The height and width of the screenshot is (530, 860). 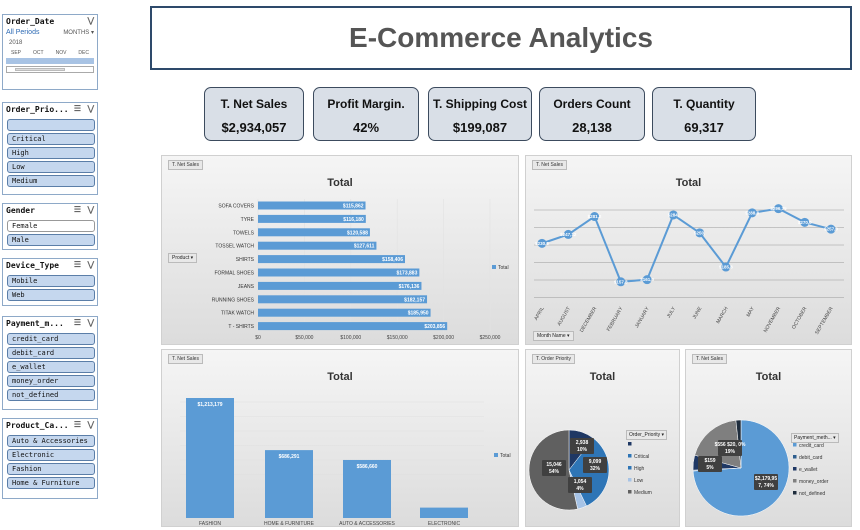 I want to click on slicer-item-critical: Critical, so click(x=51, y=139).